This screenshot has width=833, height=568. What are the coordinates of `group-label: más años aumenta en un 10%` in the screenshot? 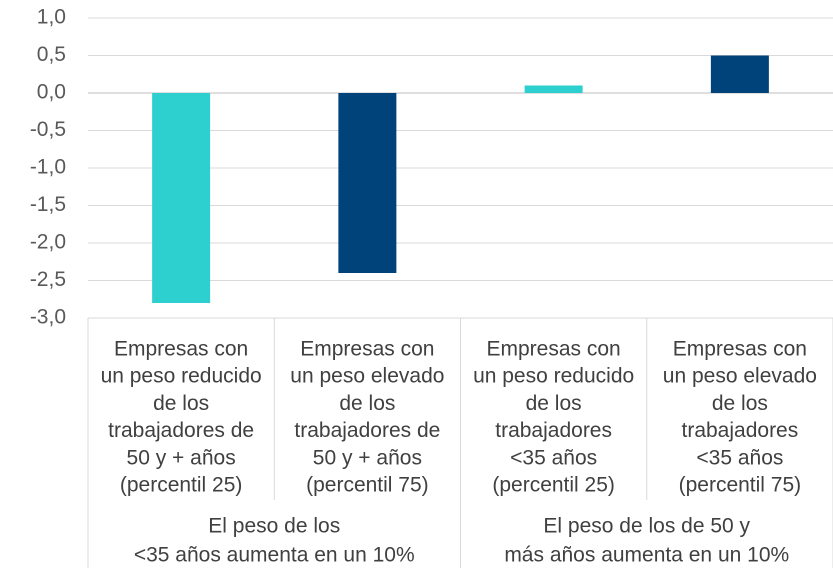 It's located at (646, 555).